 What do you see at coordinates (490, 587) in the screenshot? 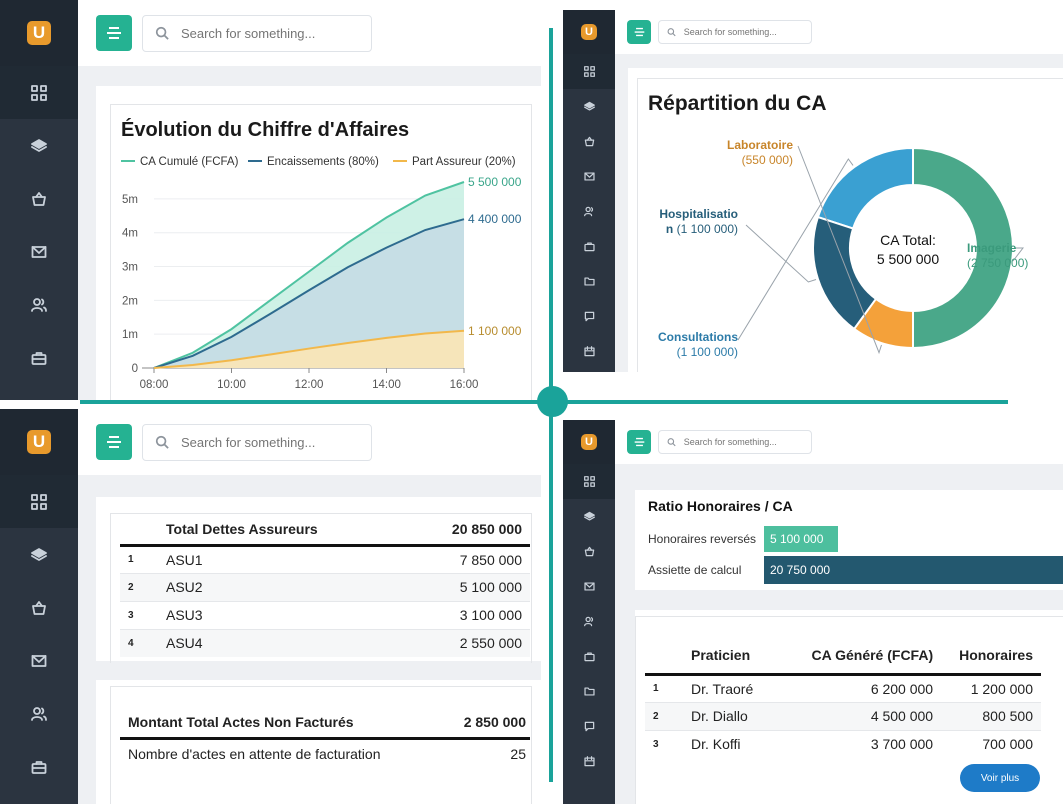
I see `assureur-amount: 5 100 000` at bounding box center [490, 587].